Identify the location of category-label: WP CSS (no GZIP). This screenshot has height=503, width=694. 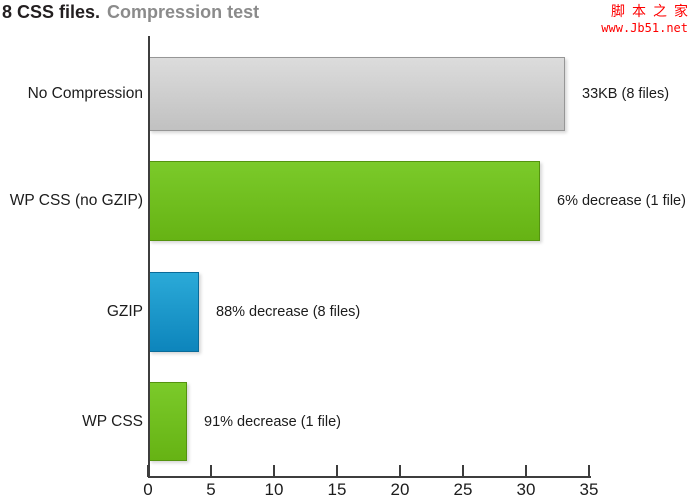
(76, 200).